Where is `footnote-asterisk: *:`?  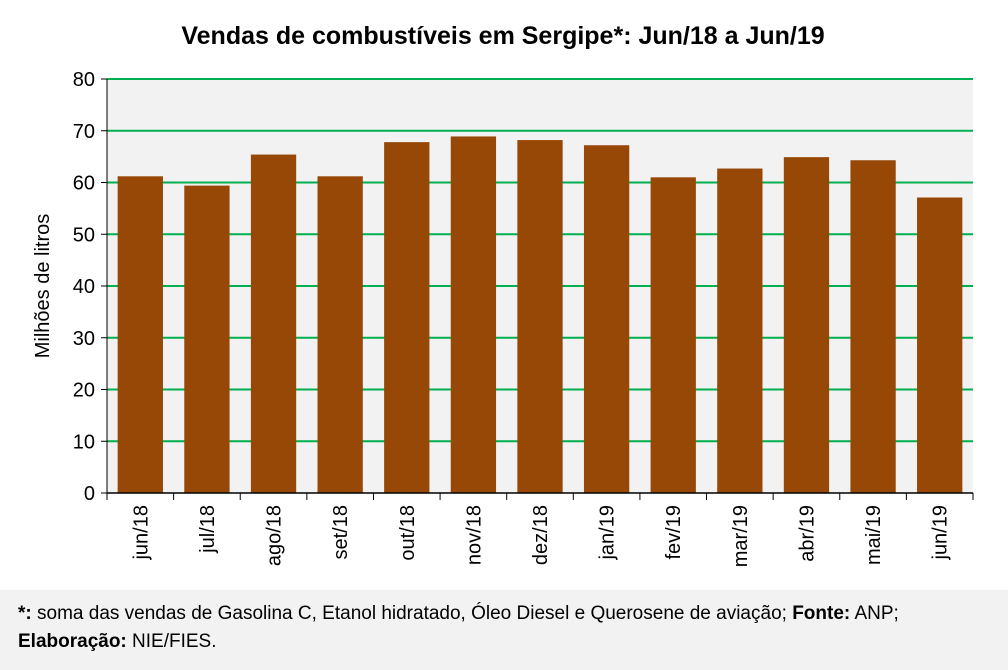 footnote-asterisk: *: is located at coordinates (25, 613).